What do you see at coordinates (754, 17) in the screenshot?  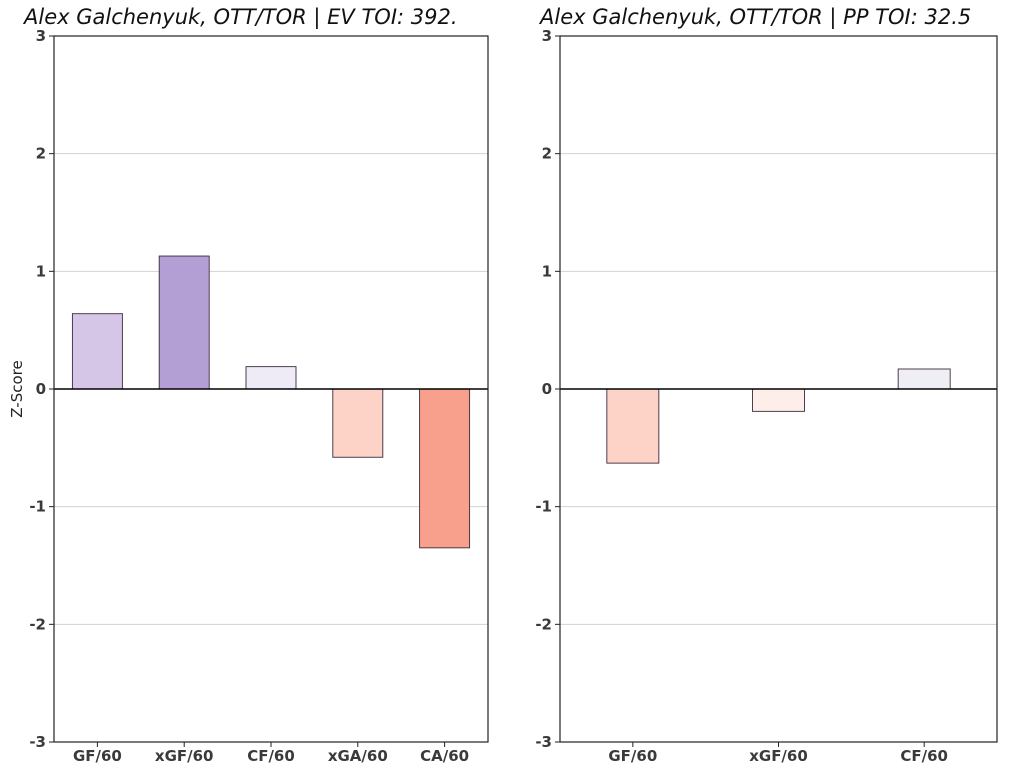 I see `pp-chart-title: Alex Galchenyuk, OTT/TOR | PP TOI: 32.5` at bounding box center [754, 17].